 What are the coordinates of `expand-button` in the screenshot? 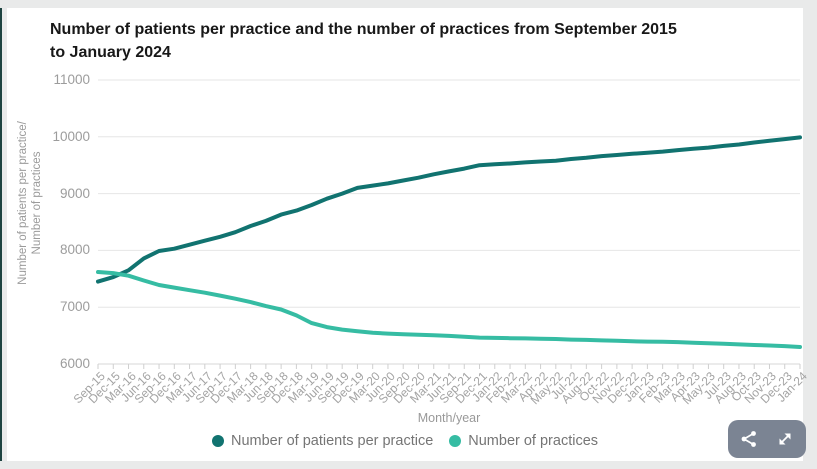 It's located at (785, 439).